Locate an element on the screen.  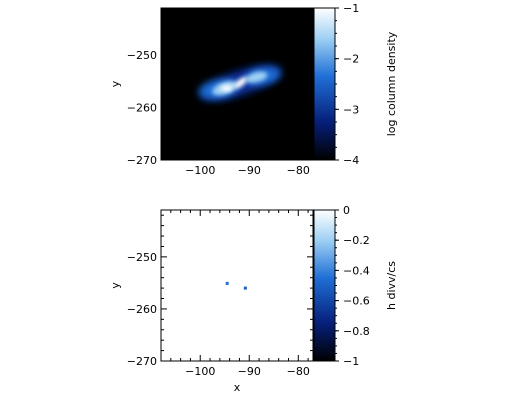
x-axis-label: x is located at coordinates (237, 387).